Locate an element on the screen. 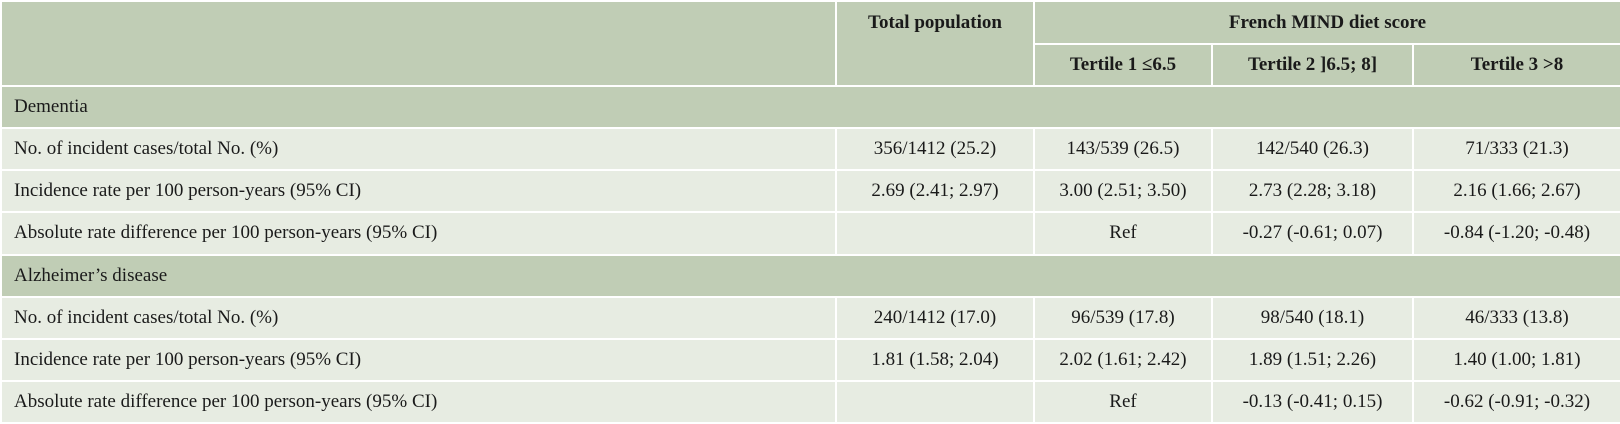  section-row: Alzheimer’s disease is located at coordinates (810, 275).